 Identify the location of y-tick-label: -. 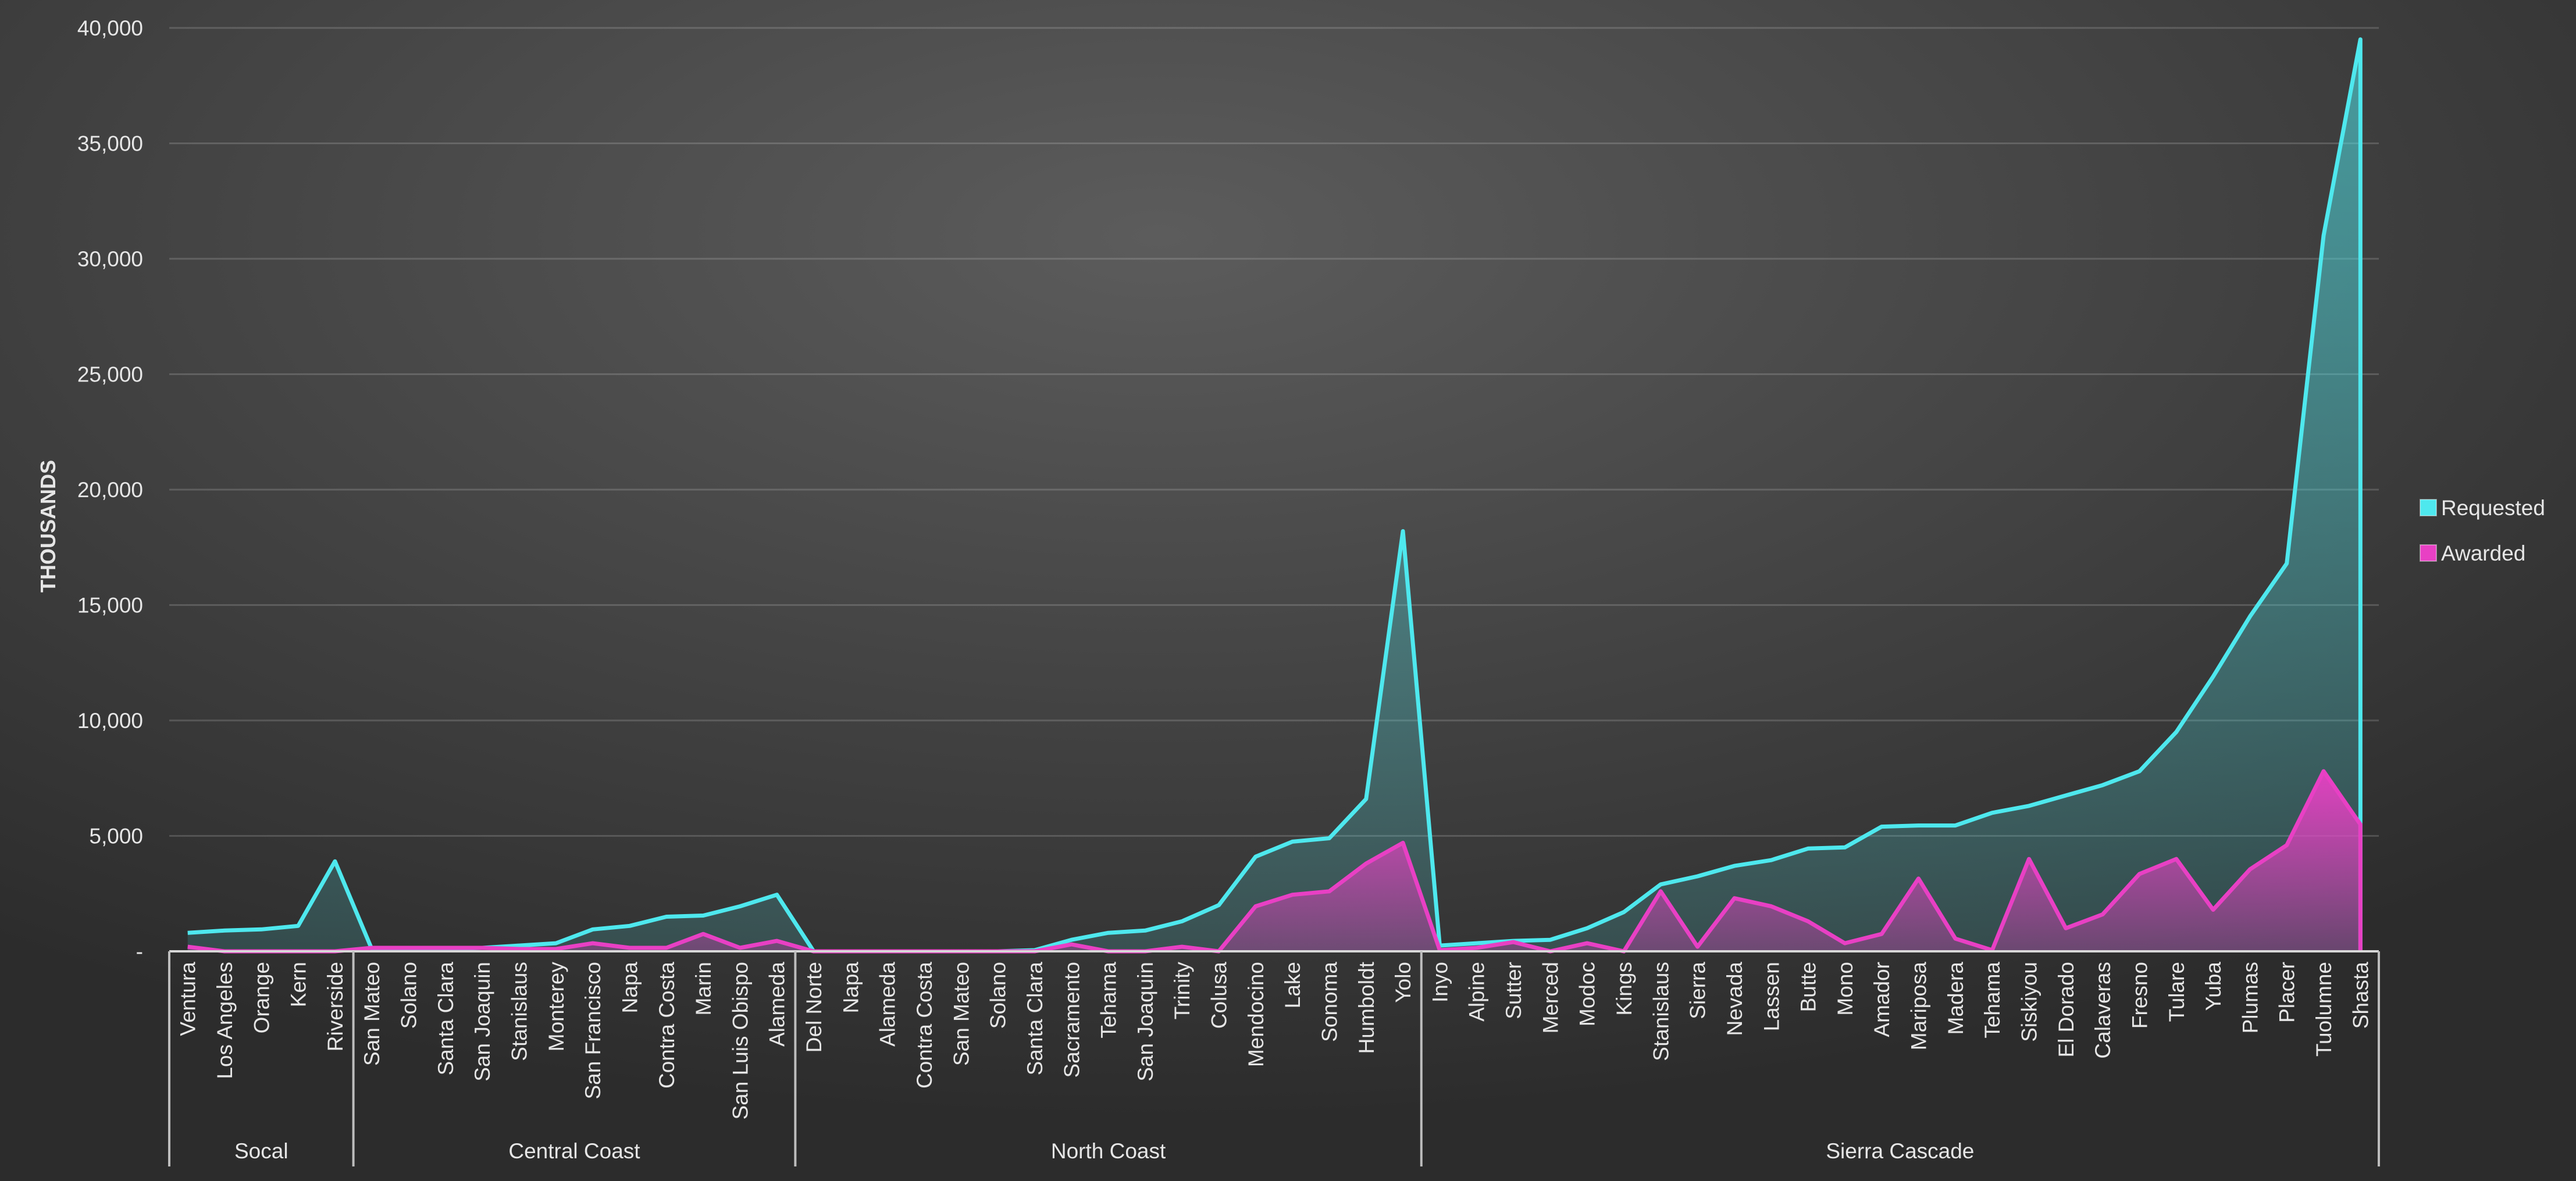
(139, 952).